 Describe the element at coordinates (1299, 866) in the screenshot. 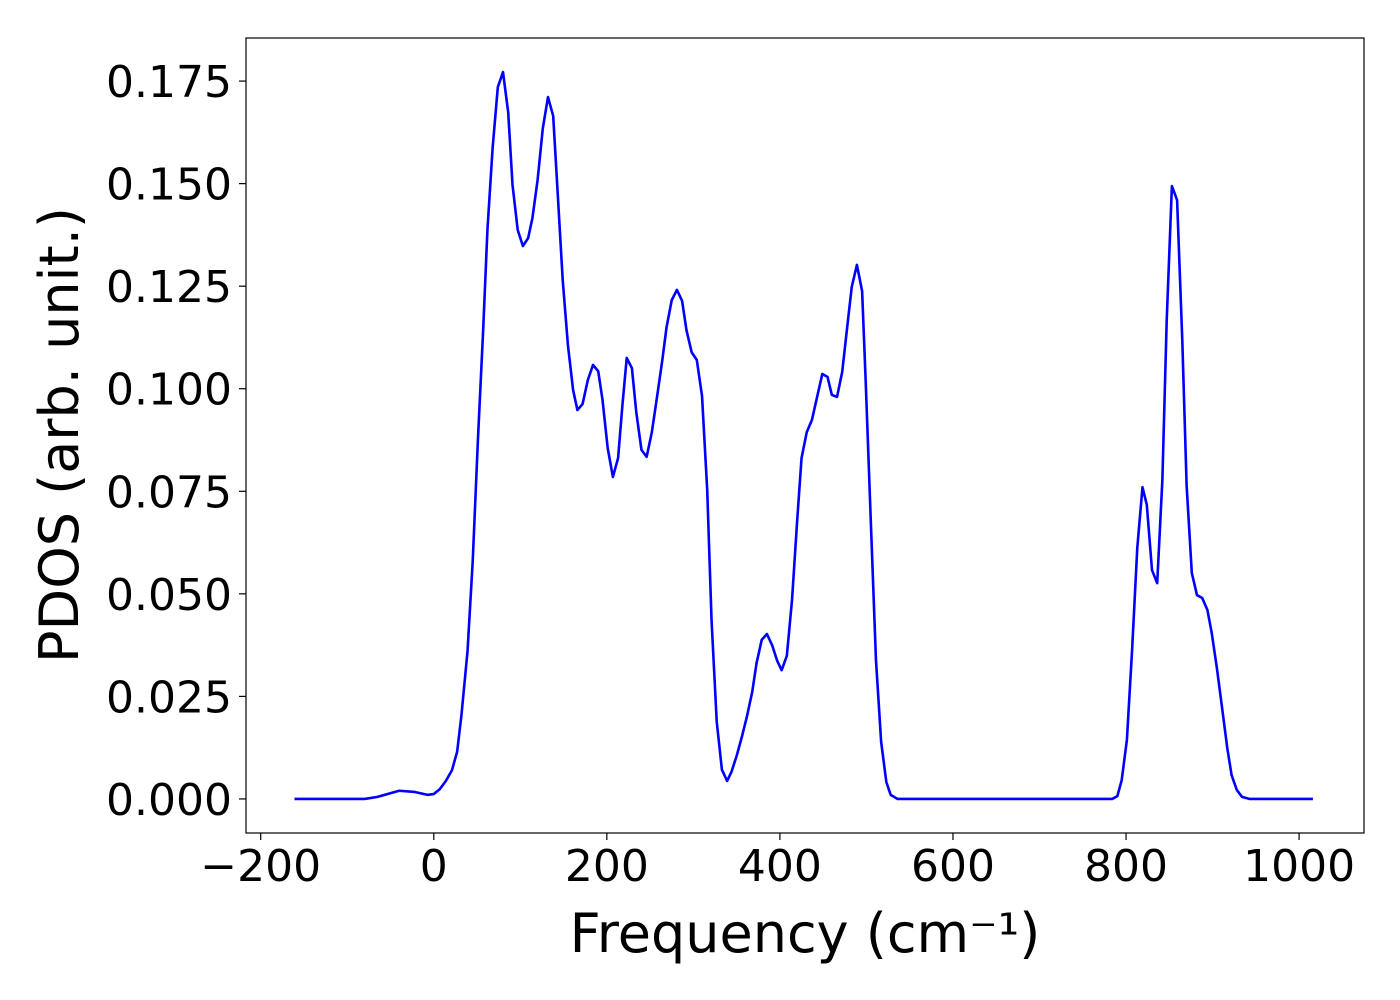

I see `x-tick-label: 1000` at that location.